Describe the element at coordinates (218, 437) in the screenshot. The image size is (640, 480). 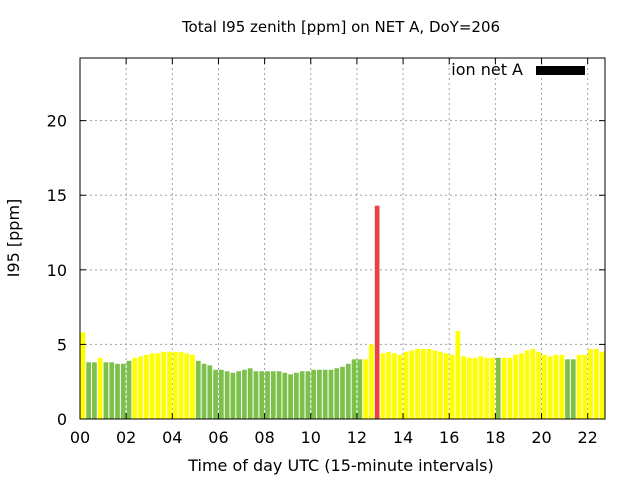
I see `x-tick-label: 06` at that location.